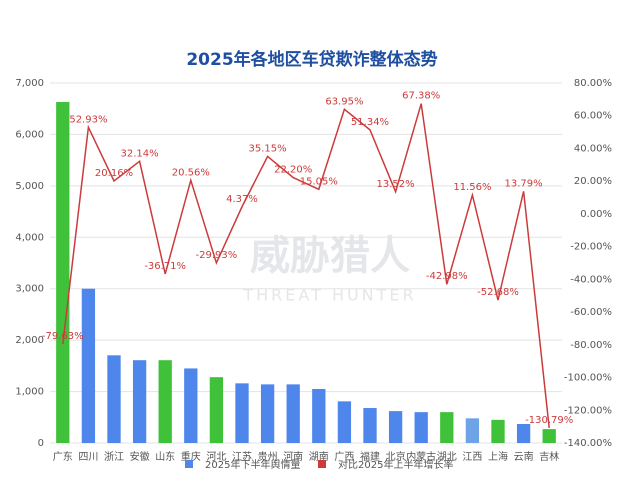  What do you see at coordinates (396, 456) in the screenshot?
I see `x-tick-label: 北京` at bounding box center [396, 456].